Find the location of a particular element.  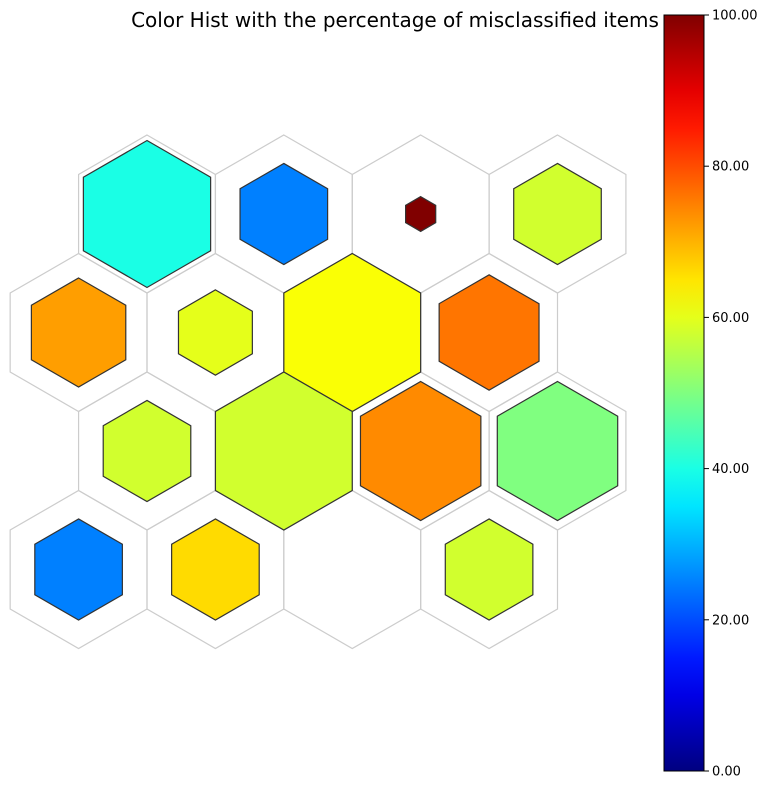

hex-cell-r3-c0 is located at coordinates (78, 569).